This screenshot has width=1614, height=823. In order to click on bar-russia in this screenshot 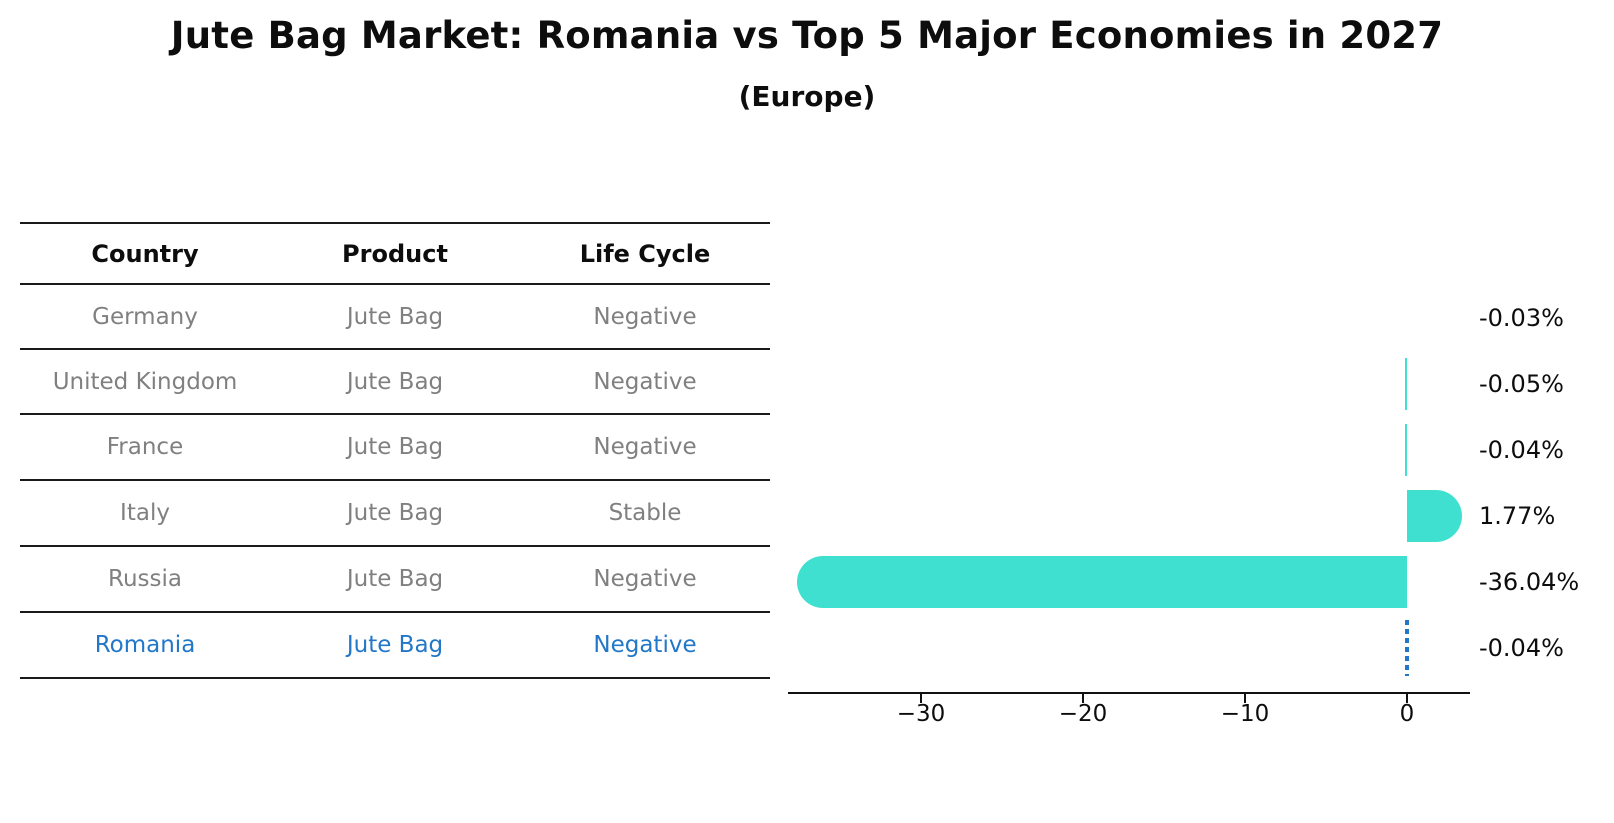, I will do `click(1102, 582)`.